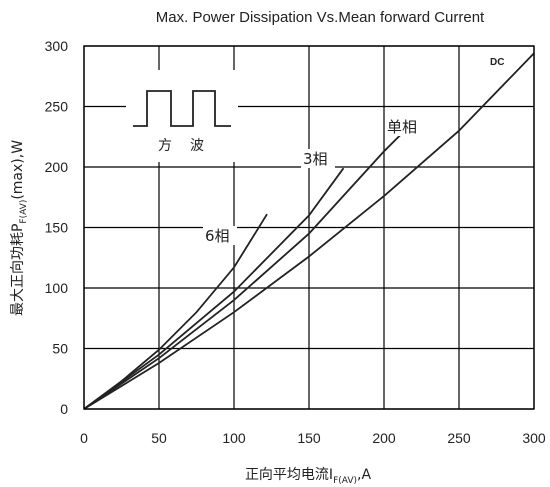  What do you see at coordinates (60, 349) in the screenshot?
I see `y-tick-label-1: 50` at bounding box center [60, 349].